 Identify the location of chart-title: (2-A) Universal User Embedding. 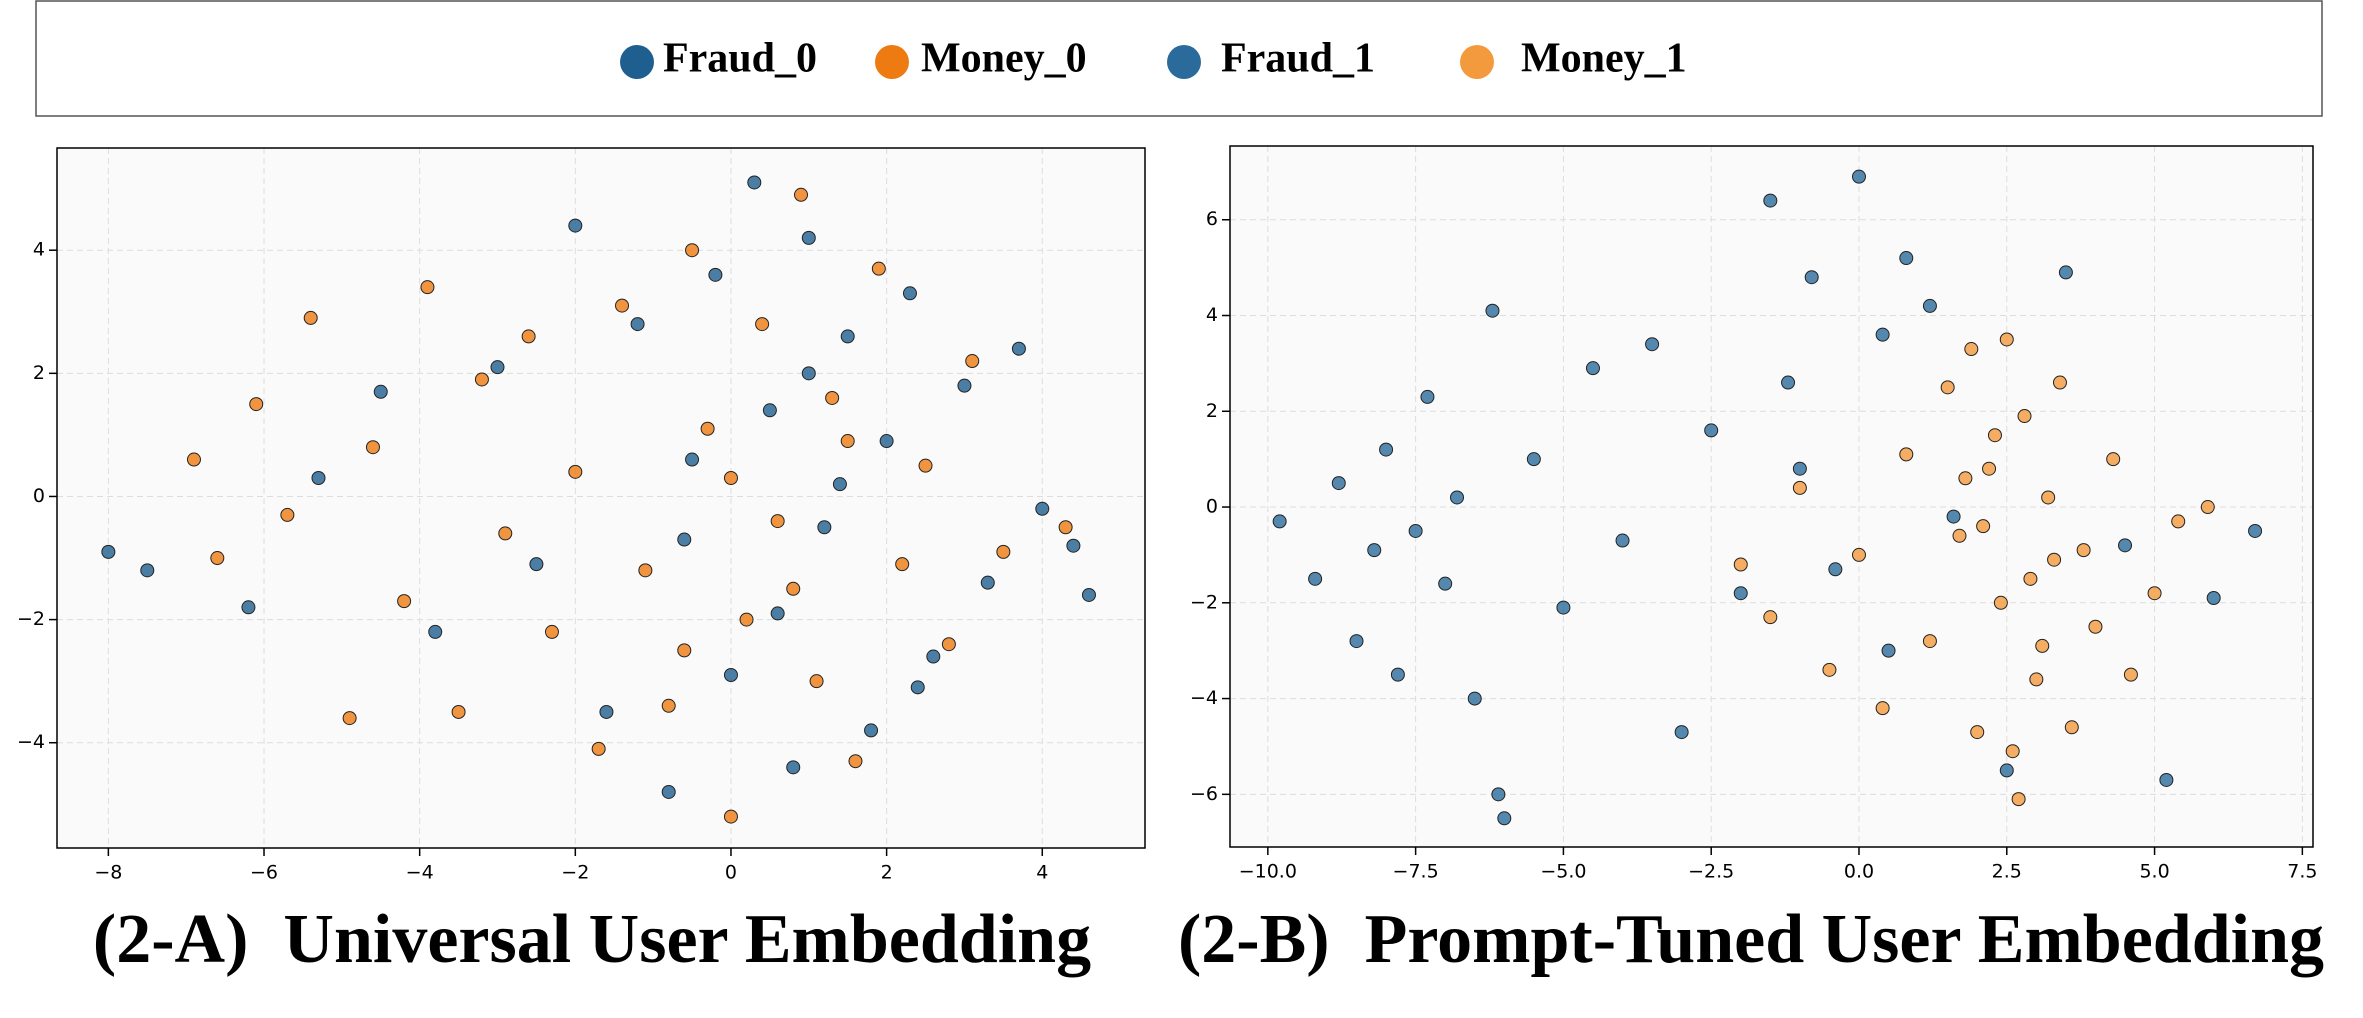
(592, 939).